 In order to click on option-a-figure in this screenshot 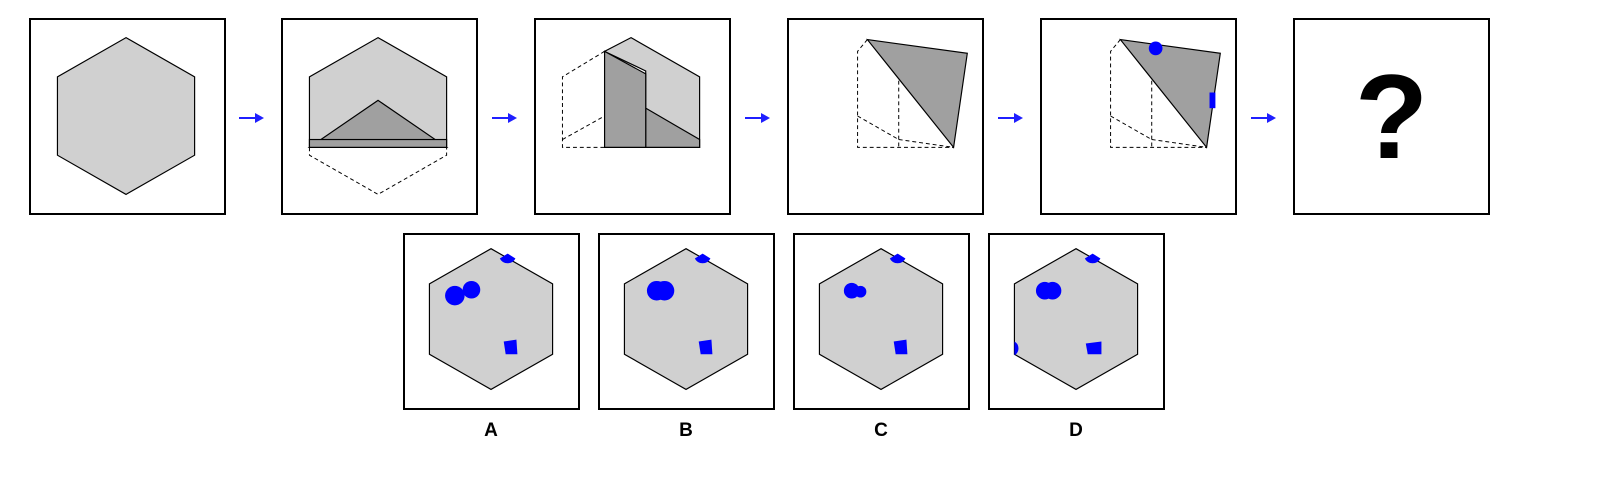, I will do `click(491, 319)`.